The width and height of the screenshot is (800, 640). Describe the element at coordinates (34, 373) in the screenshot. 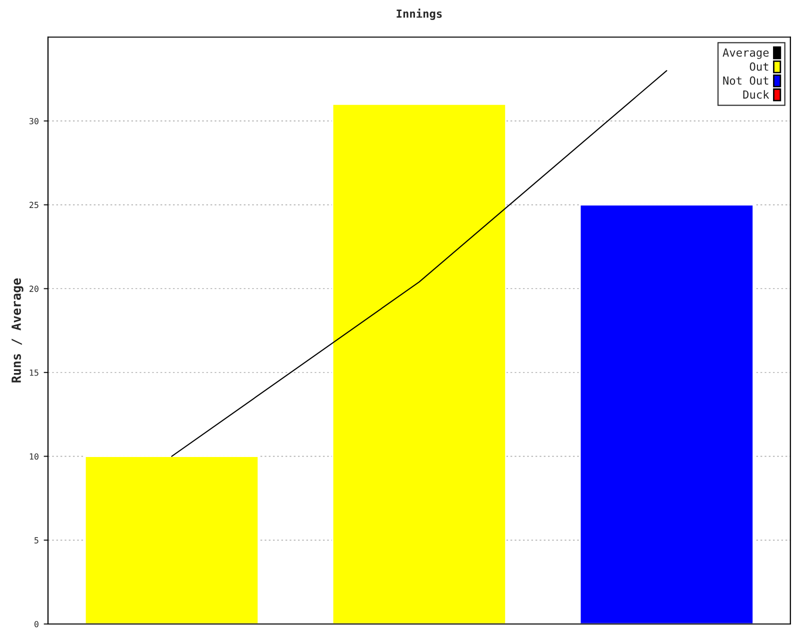

I see `y-tick-label: 15` at that location.